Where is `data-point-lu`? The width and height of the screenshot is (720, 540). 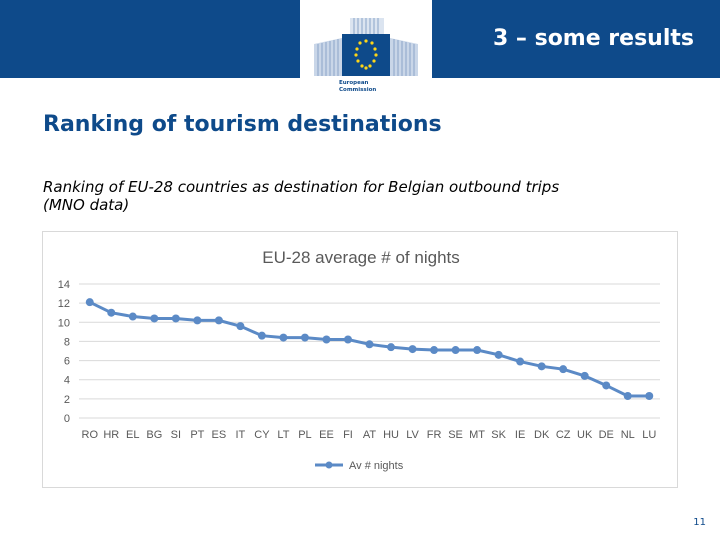 data-point-lu is located at coordinates (649, 395).